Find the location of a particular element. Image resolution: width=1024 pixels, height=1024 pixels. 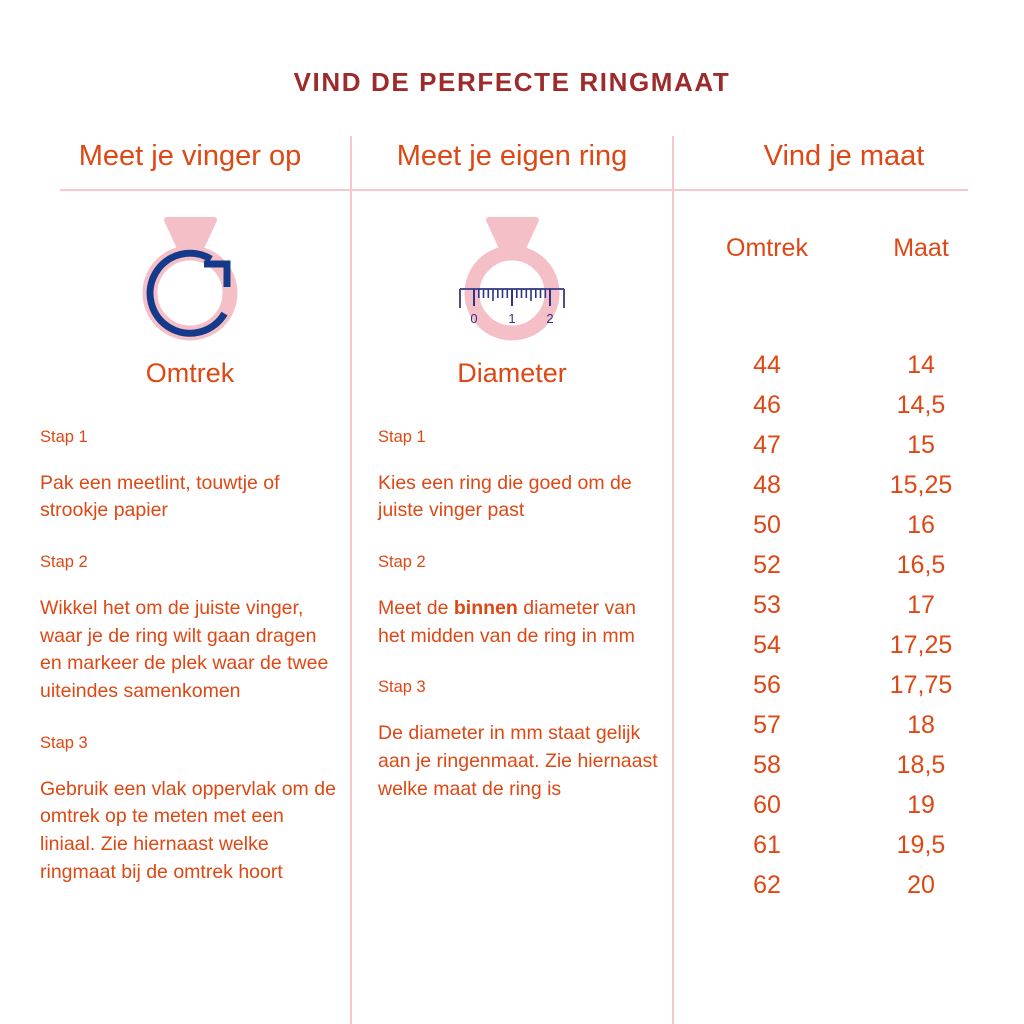

sub-label-omtrek: Omtrek is located at coordinates (190, 373).